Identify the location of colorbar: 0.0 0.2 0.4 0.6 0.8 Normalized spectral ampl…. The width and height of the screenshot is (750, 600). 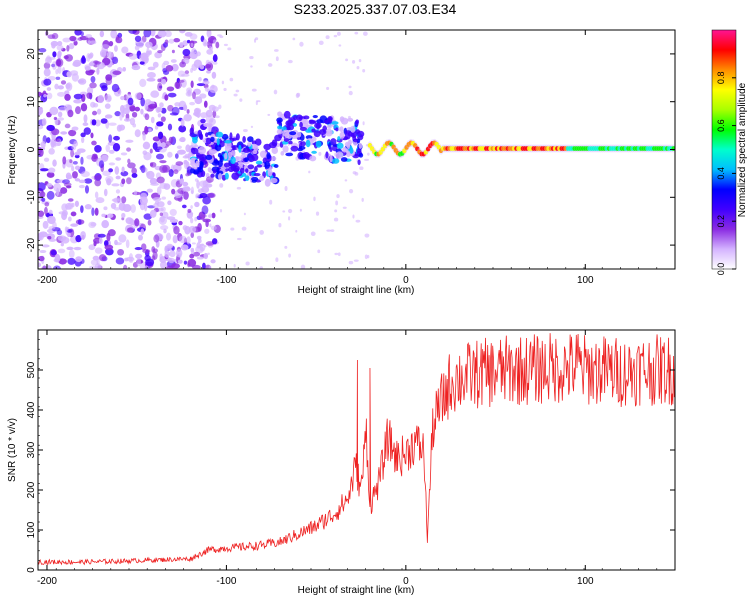
(729, 152).